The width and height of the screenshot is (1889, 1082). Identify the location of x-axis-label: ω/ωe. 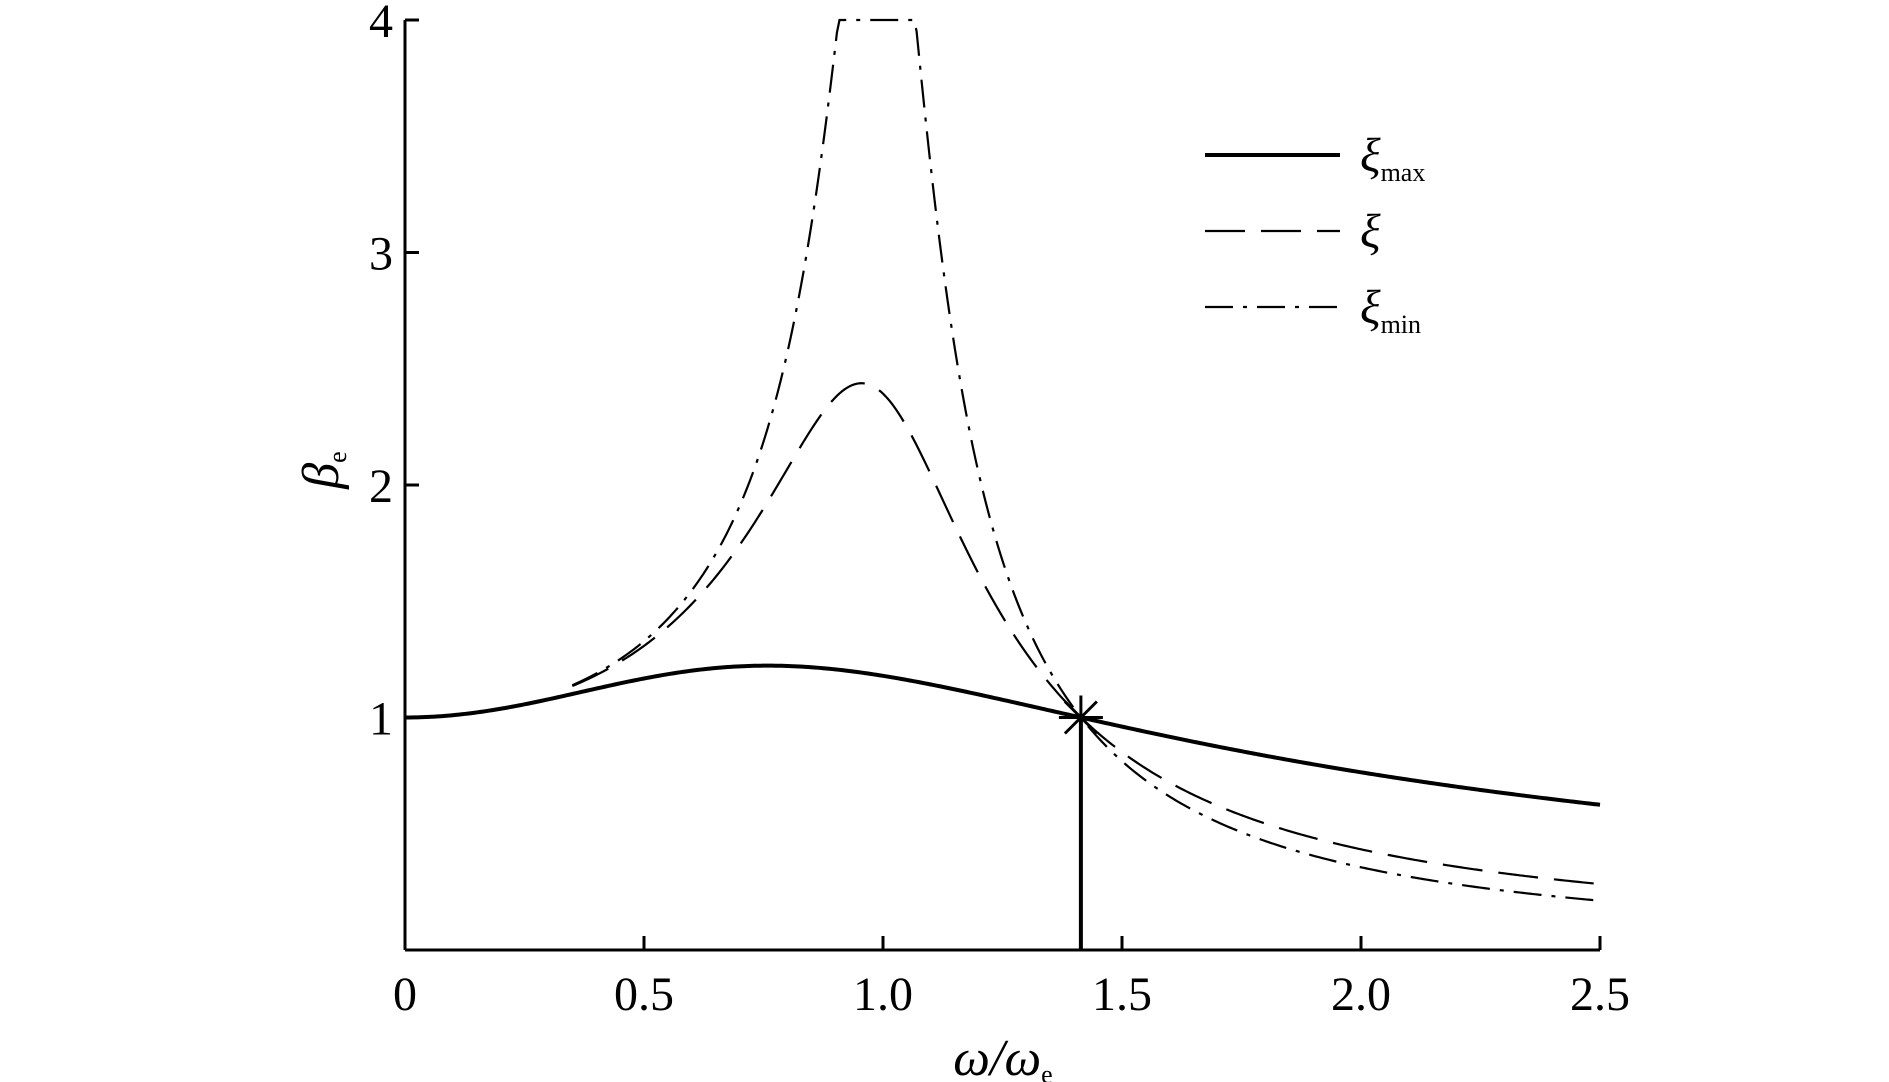
(1002, 1056).